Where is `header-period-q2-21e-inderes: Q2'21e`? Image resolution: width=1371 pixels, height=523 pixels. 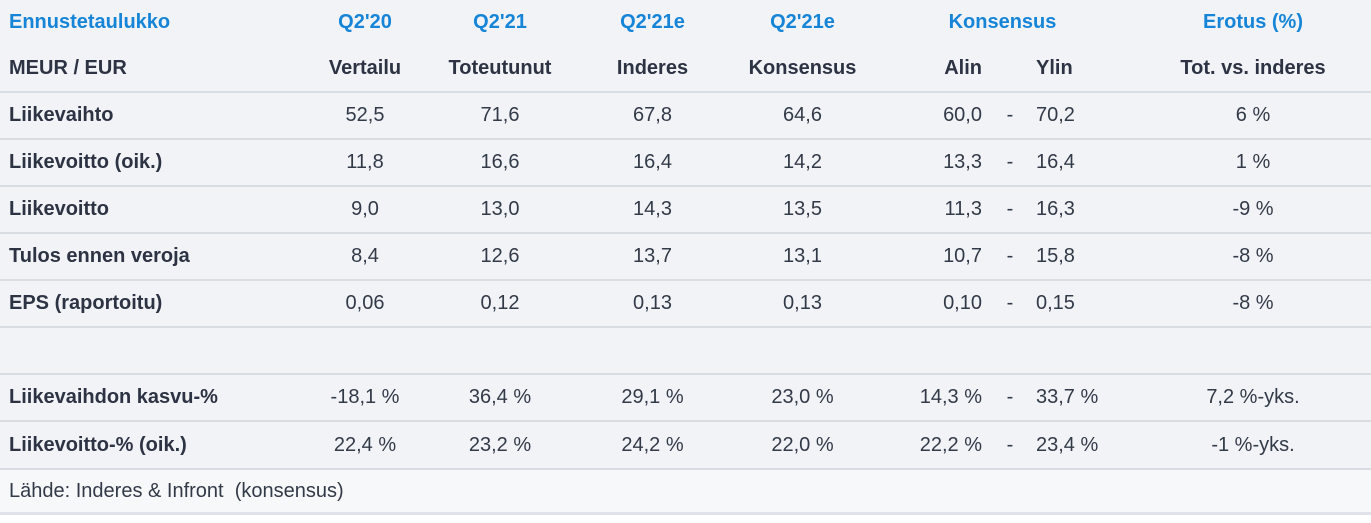 header-period-q2-21e-inderes: Q2'21e is located at coordinates (652, 22).